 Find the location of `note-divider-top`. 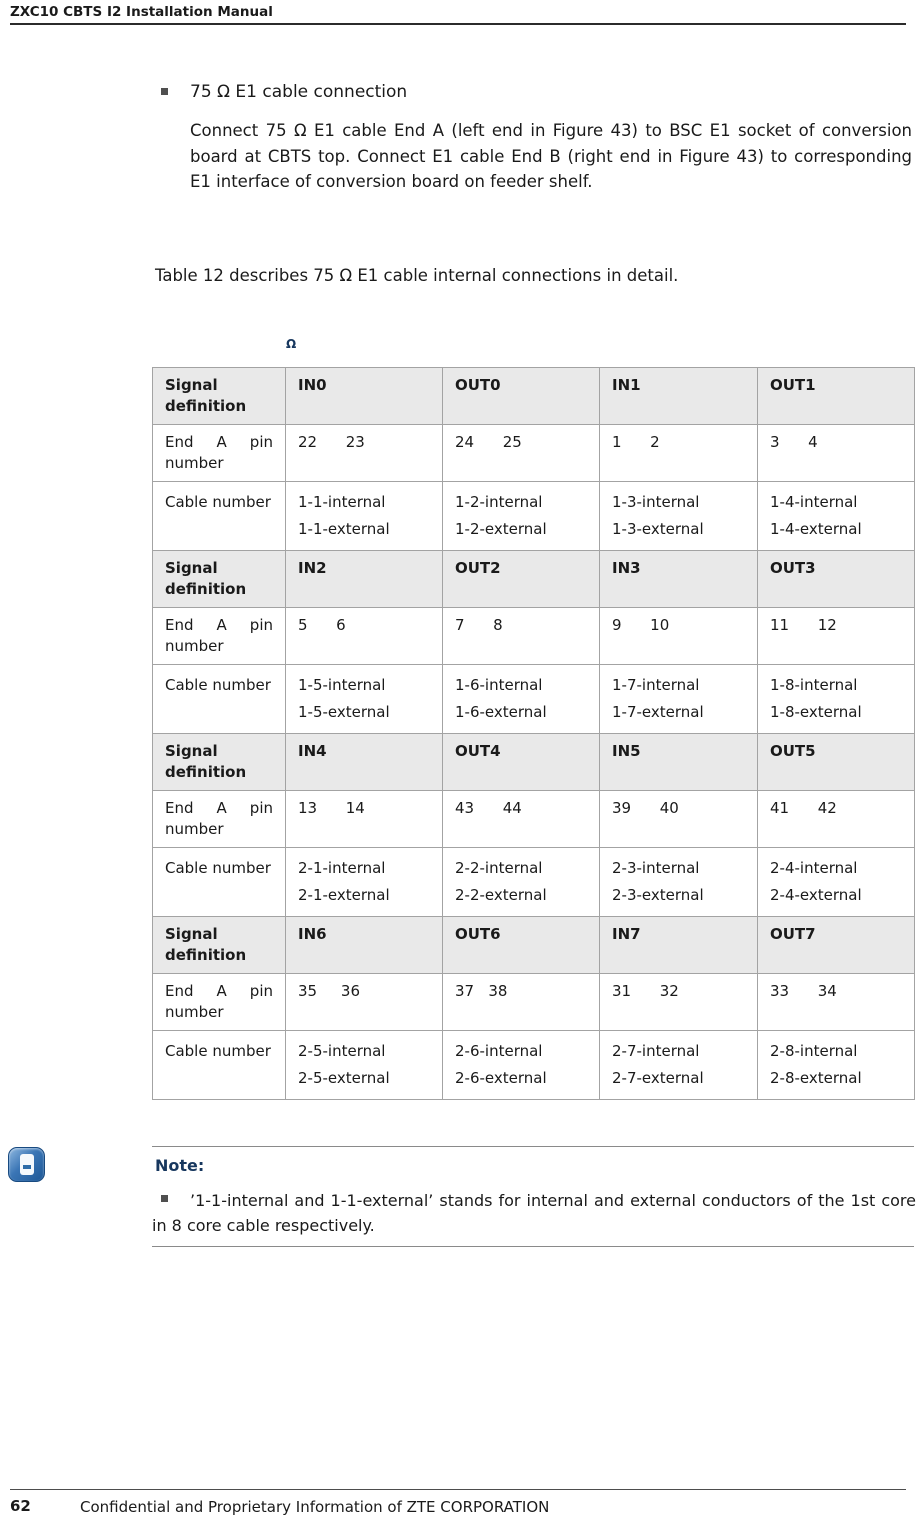

note-divider-top is located at coordinates (533, 1146).